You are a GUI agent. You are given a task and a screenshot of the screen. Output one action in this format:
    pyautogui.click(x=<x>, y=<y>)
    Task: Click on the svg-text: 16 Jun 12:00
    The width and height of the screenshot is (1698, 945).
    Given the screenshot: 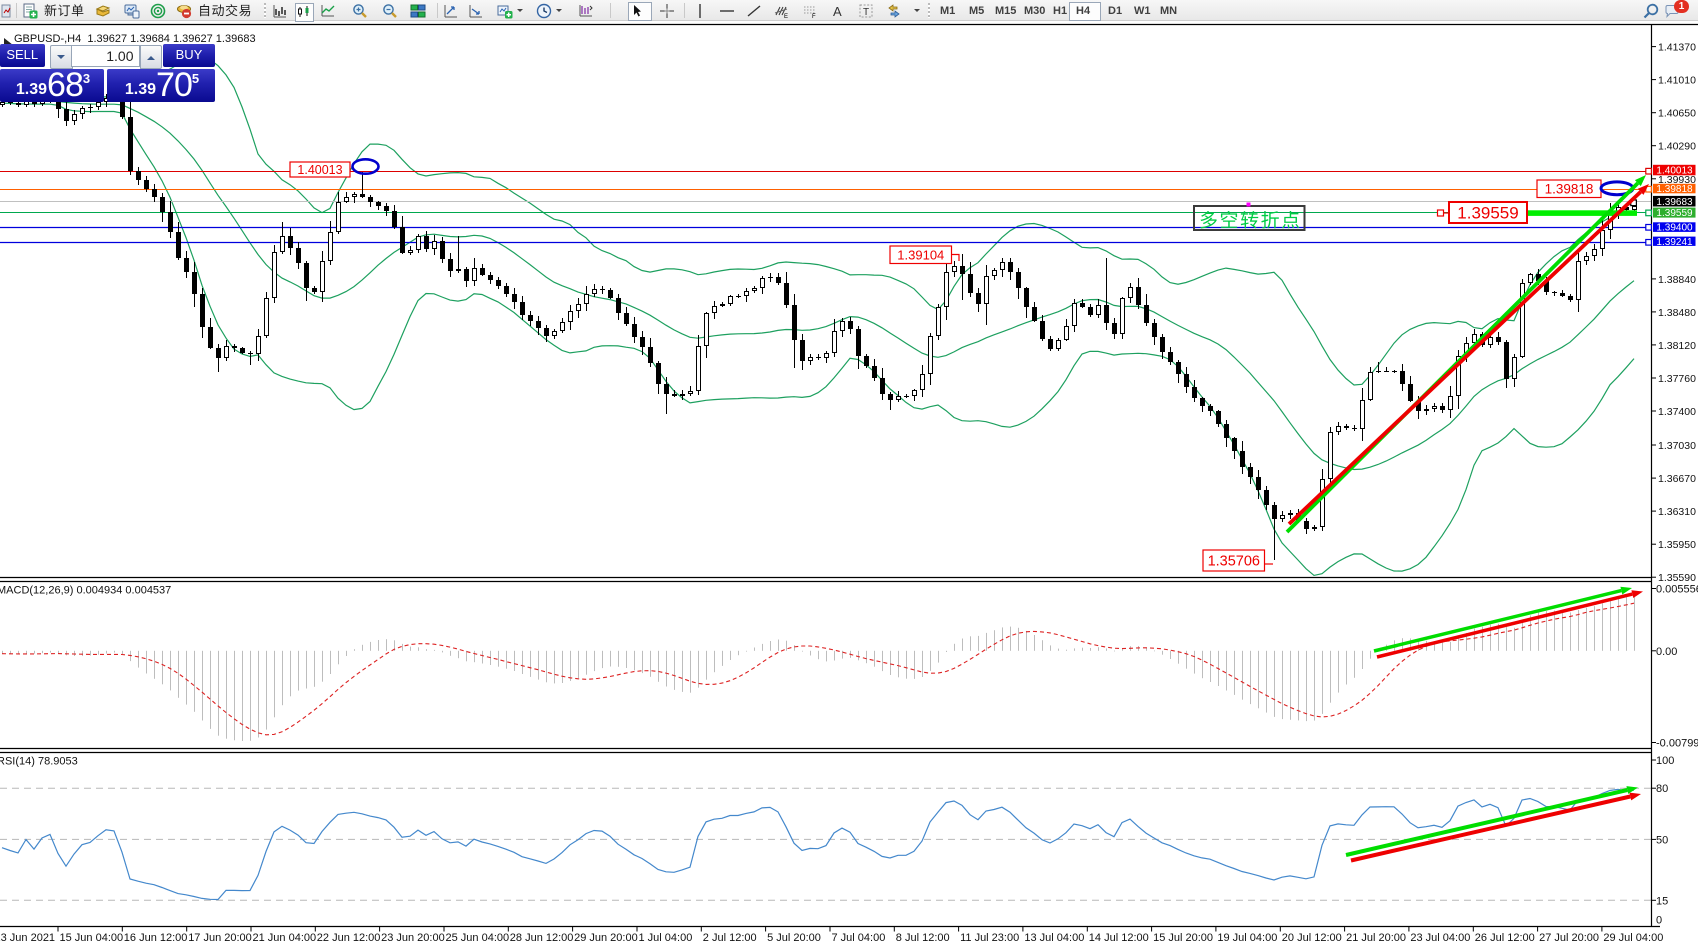 What is the action you would take?
    pyautogui.click(x=156, y=938)
    